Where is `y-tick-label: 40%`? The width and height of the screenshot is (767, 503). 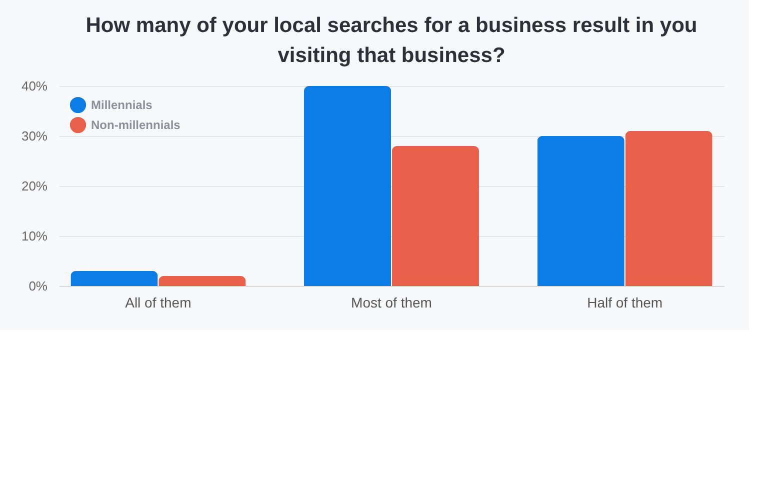 y-tick-label: 40% is located at coordinates (34, 86).